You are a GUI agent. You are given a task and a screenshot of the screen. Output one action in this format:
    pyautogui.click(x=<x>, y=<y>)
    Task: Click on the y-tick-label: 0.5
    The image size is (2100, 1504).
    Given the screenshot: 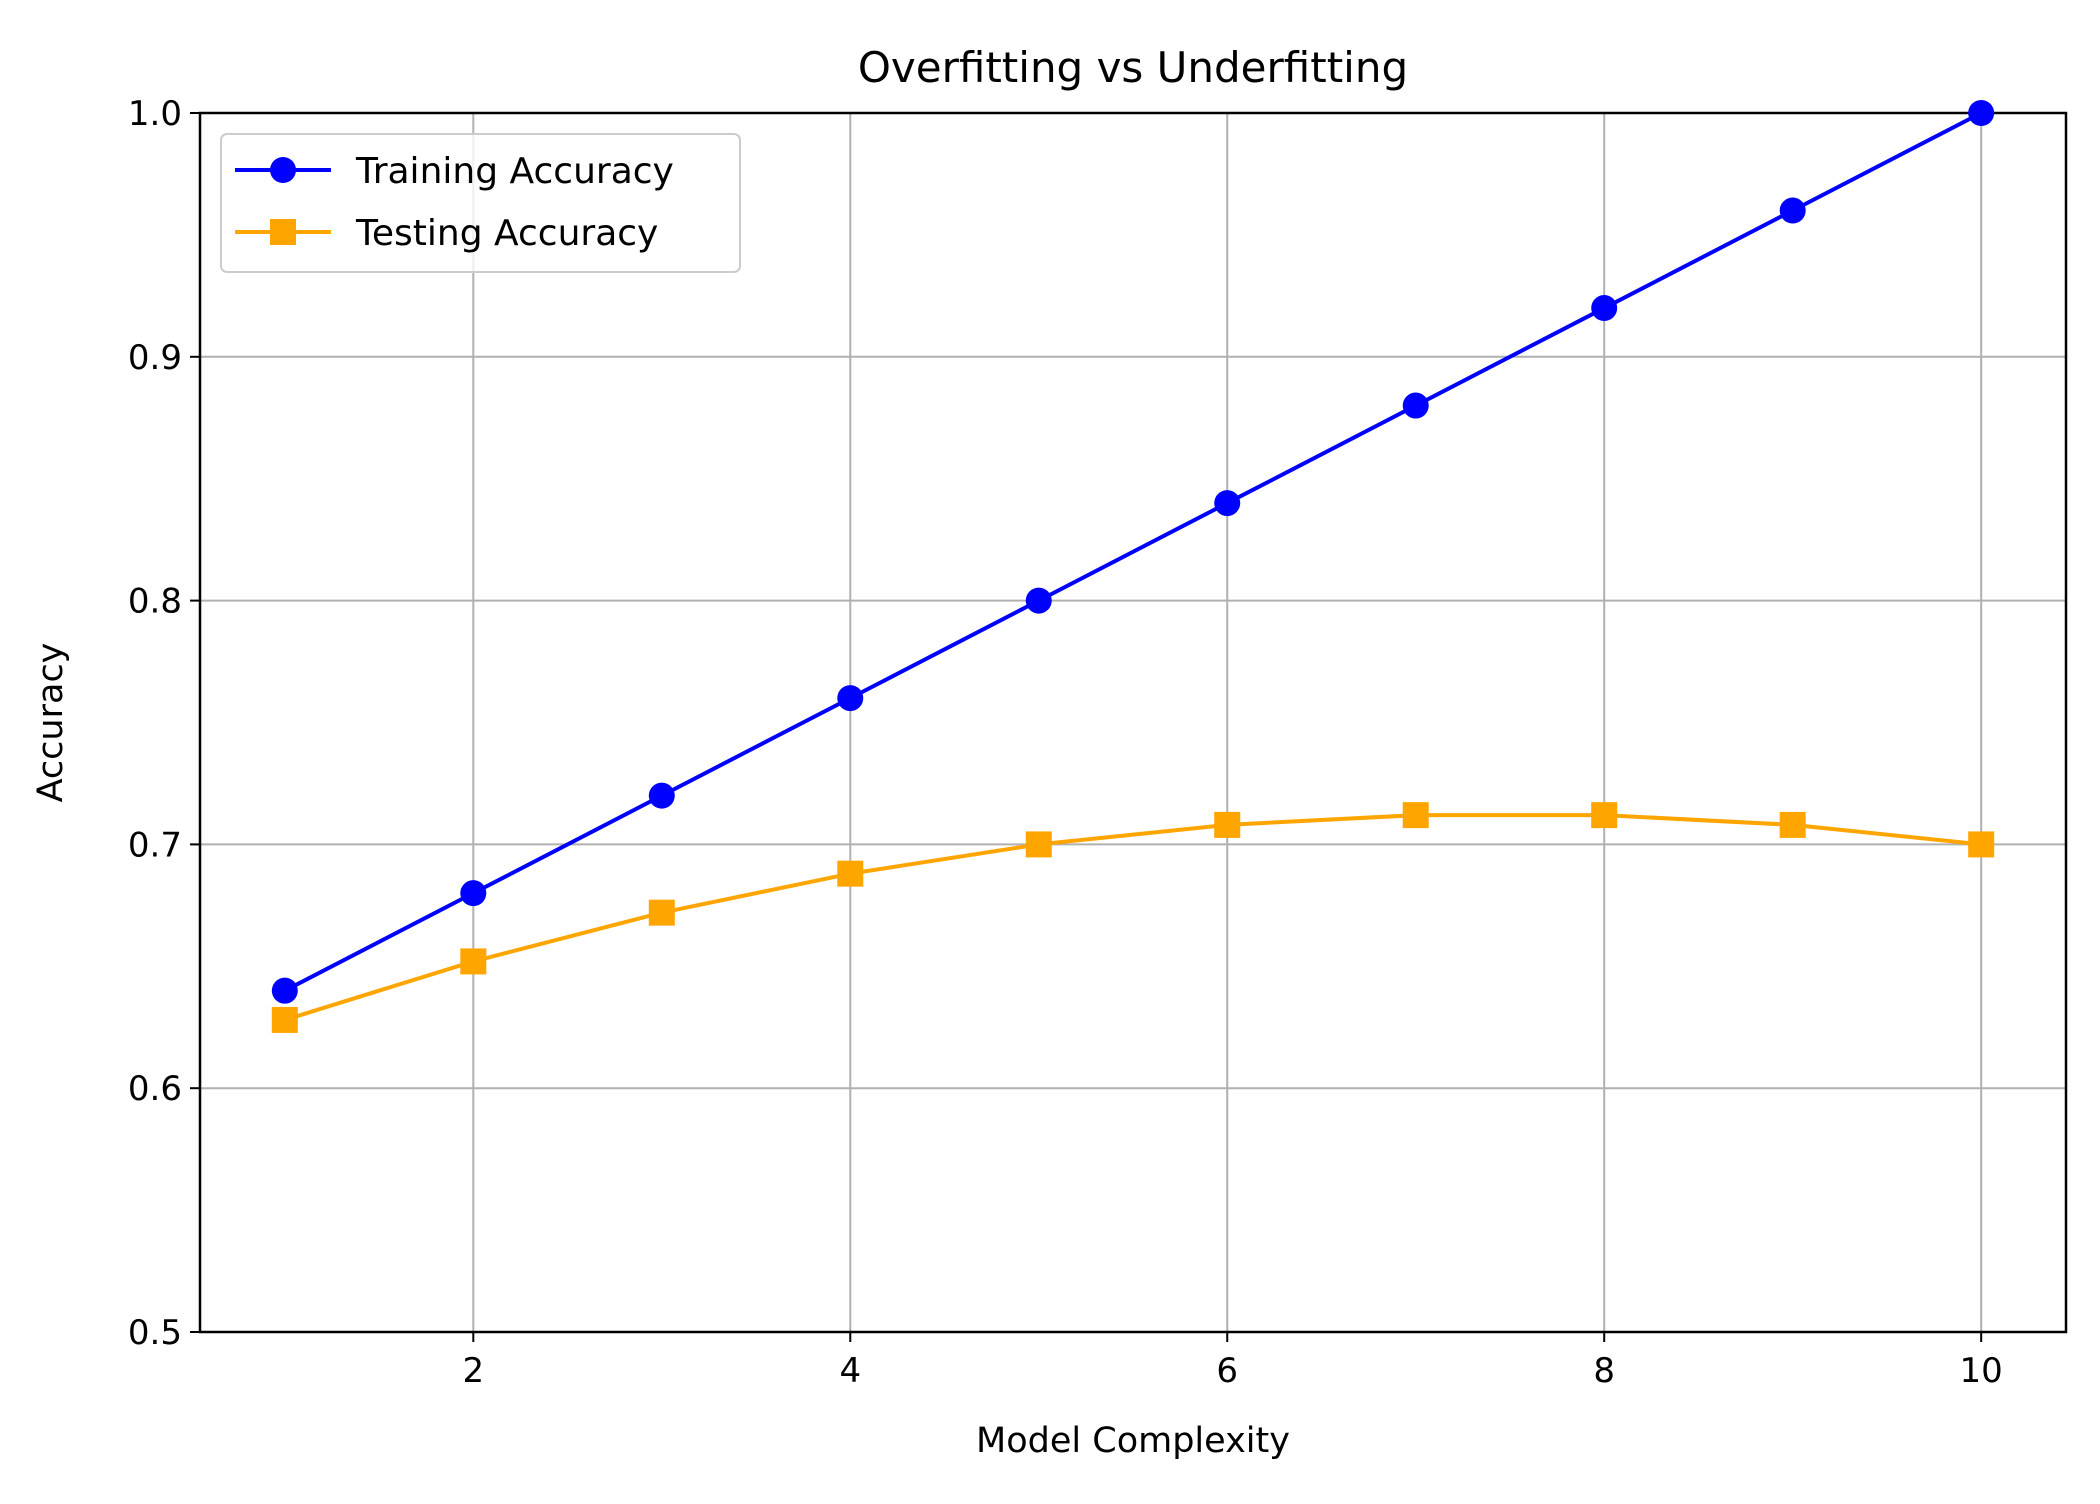 What is the action you would take?
    pyautogui.click(x=155, y=1333)
    